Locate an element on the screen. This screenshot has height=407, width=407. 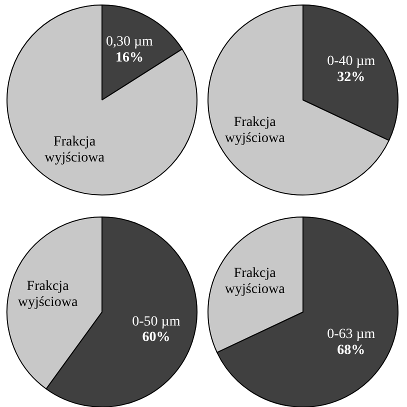
slice-label: 0-40 µm is located at coordinates (351, 62).